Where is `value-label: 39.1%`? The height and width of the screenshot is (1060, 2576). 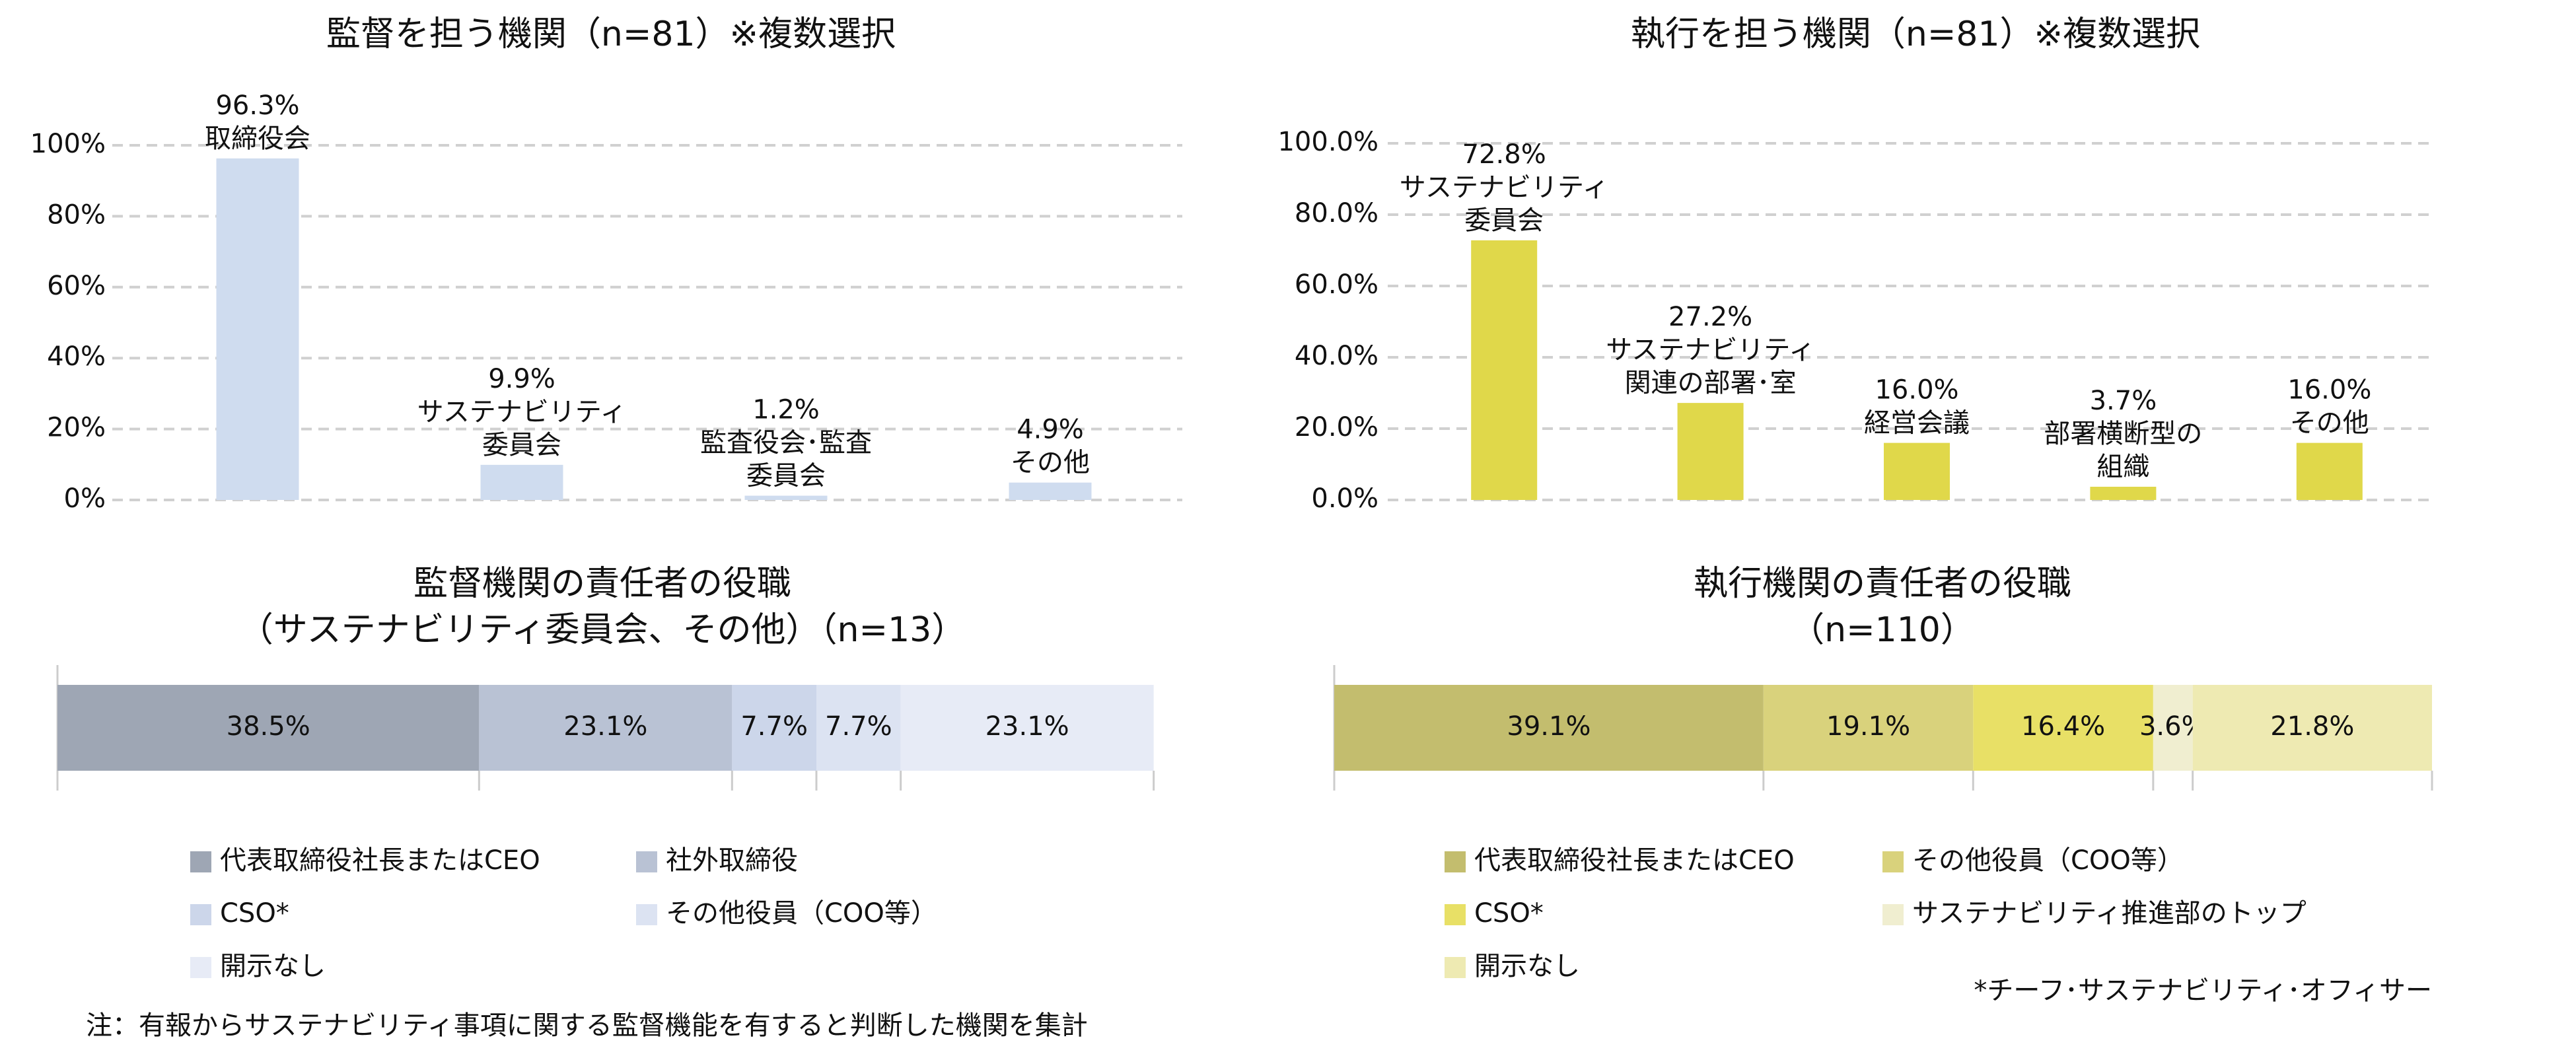 value-label: 39.1% is located at coordinates (1549, 726).